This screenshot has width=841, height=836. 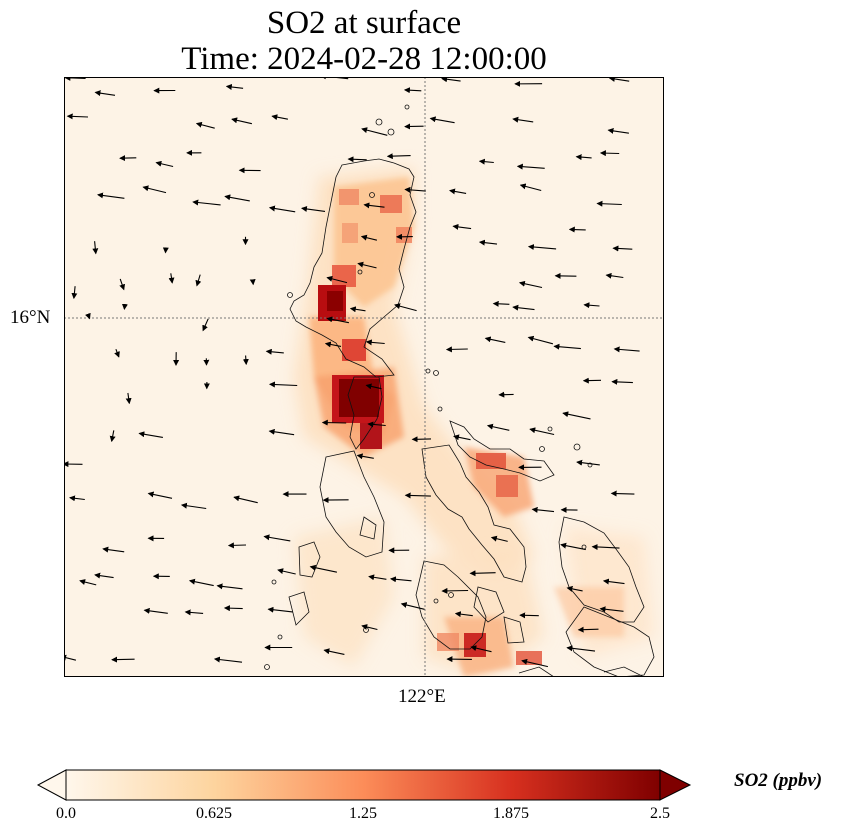 What do you see at coordinates (675, 785) in the screenshot?
I see `colorbar-extend-max` at bounding box center [675, 785].